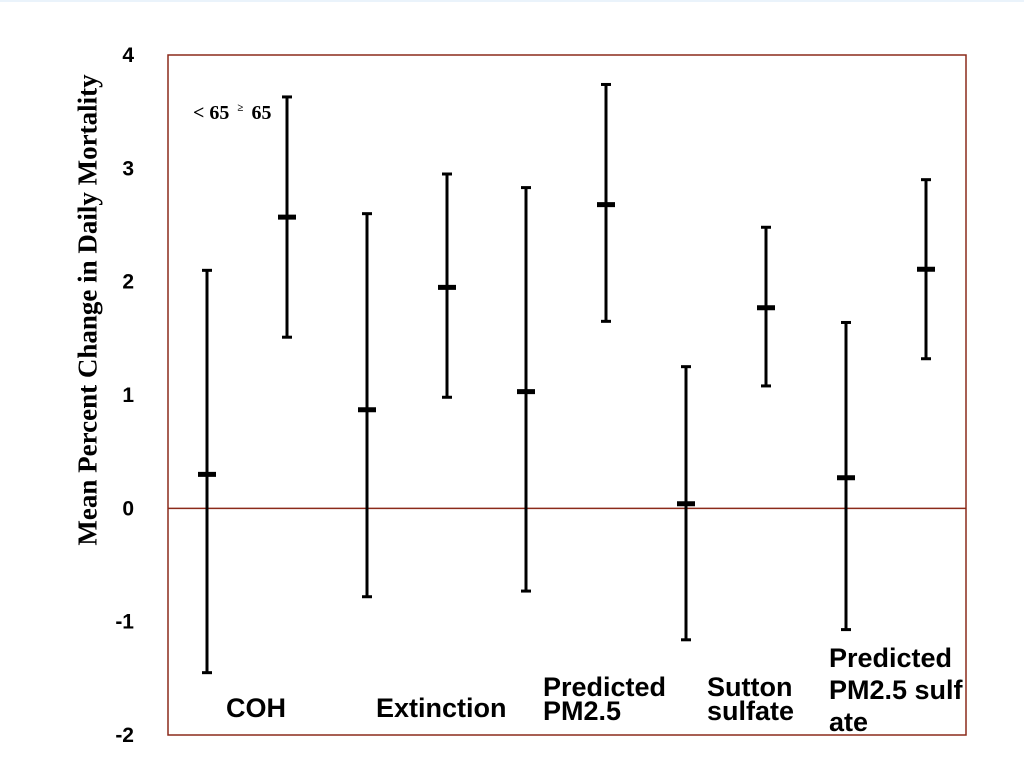 The image size is (1024, 768). Describe the element at coordinates (128, 282) in the screenshot. I see `y-tick-label: 2` at that location.